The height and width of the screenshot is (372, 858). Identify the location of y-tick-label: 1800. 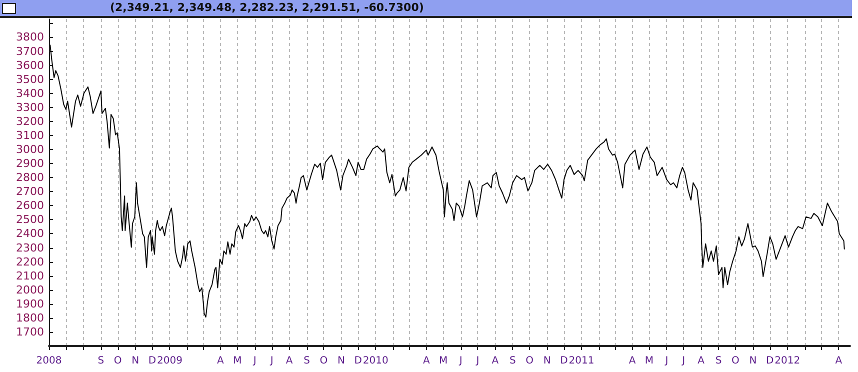
(30, 317).